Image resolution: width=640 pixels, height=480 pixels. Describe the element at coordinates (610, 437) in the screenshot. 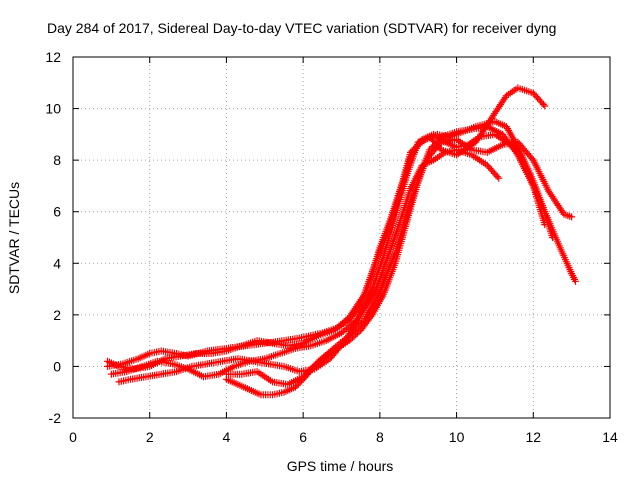

I see `x-tick-label: 14` at that location.